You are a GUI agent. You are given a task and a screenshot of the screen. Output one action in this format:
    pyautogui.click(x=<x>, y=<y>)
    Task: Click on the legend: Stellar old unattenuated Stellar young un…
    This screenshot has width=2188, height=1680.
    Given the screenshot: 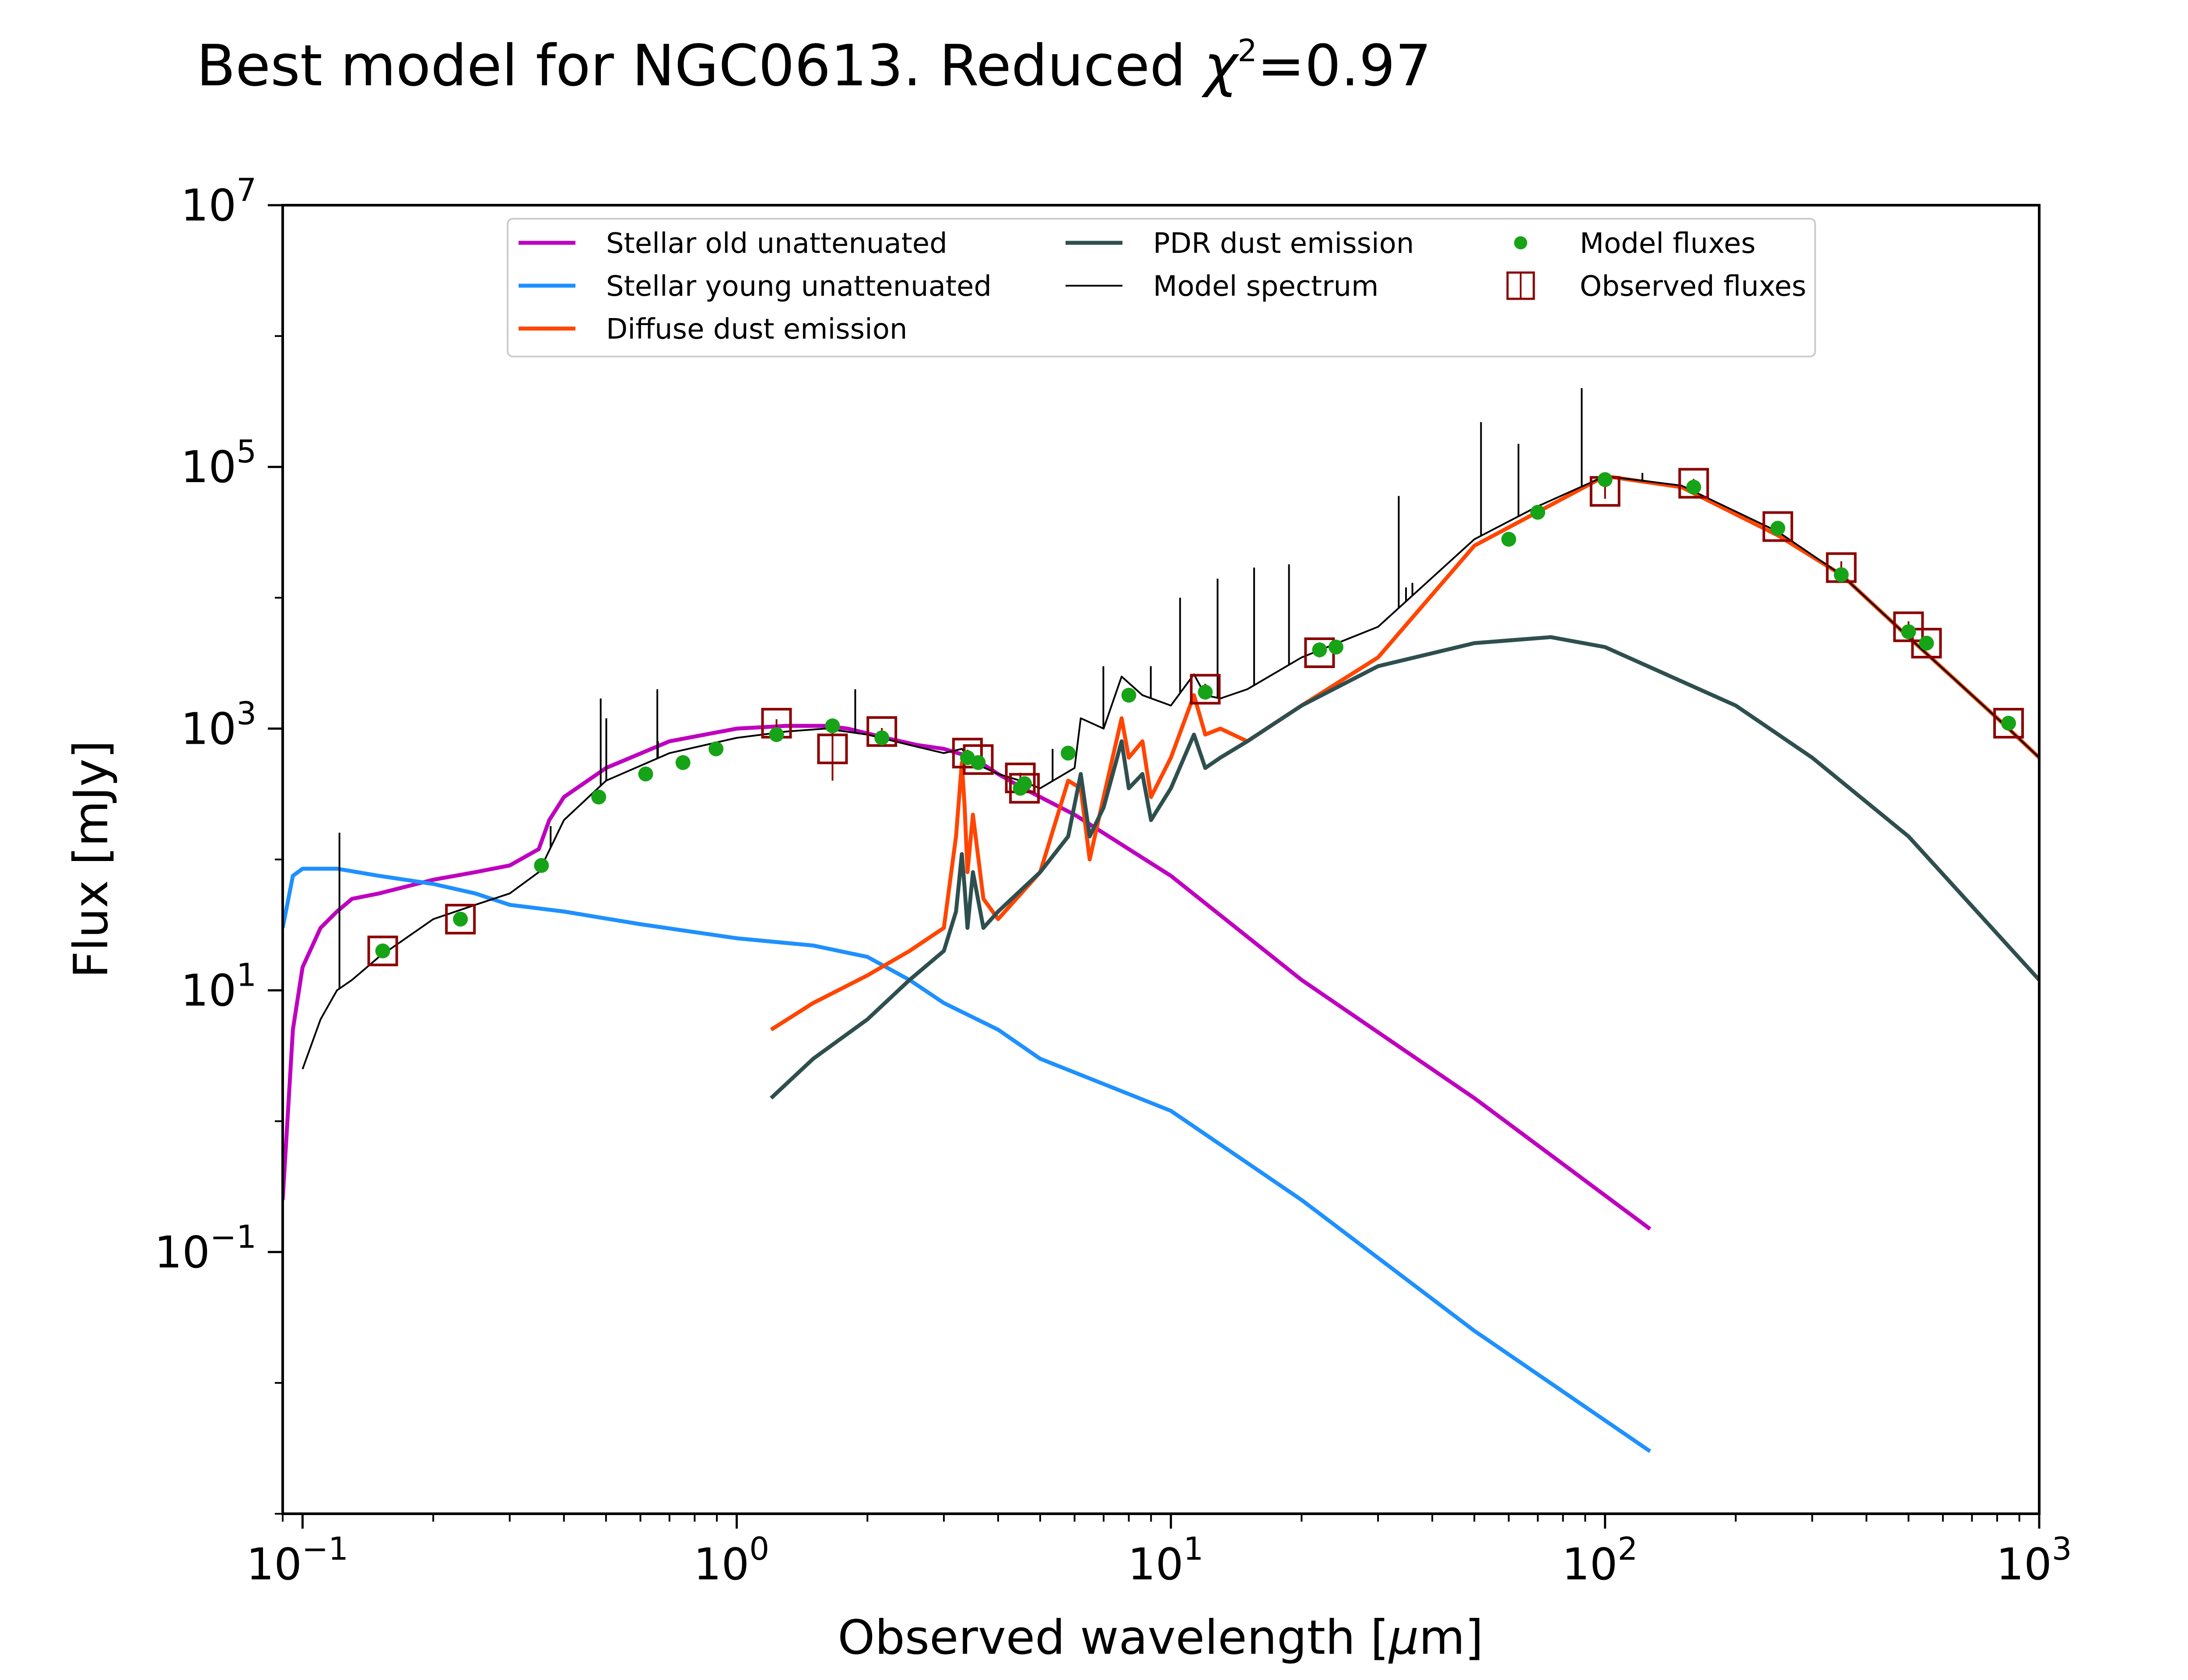 What is the action you would take?
    pyautogui.click(x=1161, y=287)
    